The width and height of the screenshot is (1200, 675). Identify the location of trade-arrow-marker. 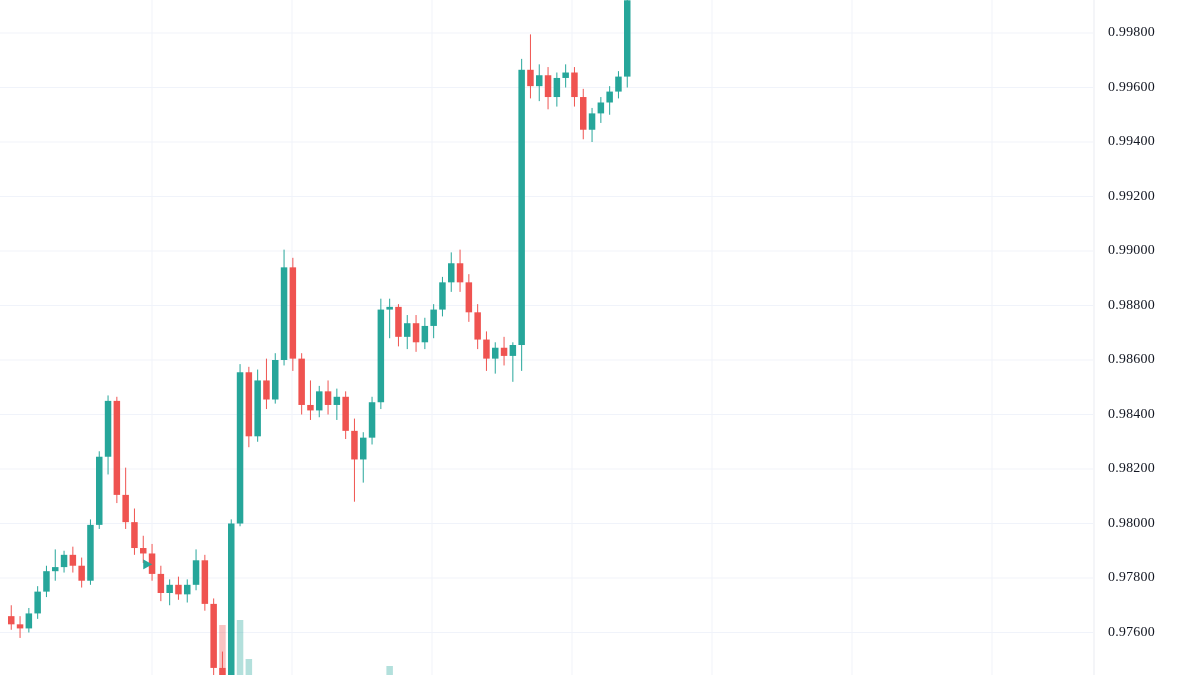
(148, 564).